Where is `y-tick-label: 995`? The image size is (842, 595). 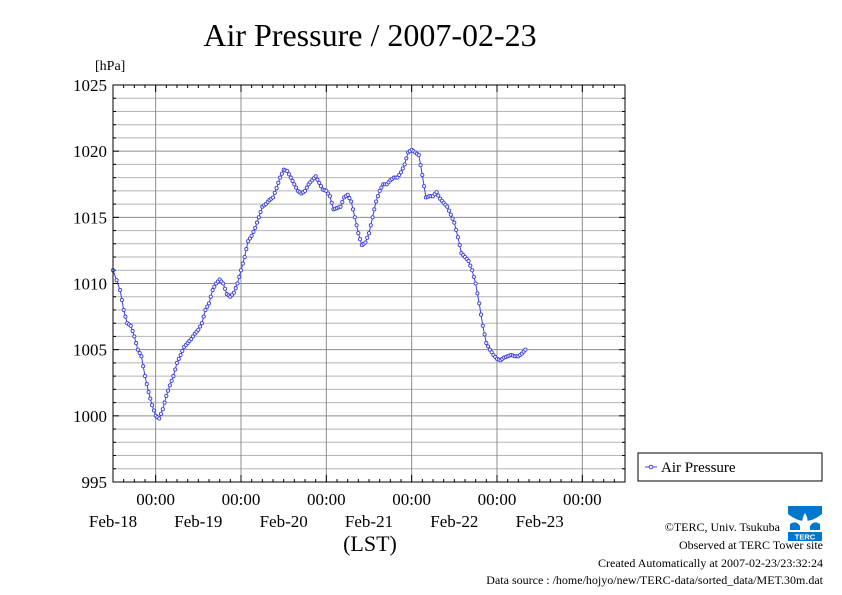 y-tick-label: 995 is located at coordinates (95, 482).